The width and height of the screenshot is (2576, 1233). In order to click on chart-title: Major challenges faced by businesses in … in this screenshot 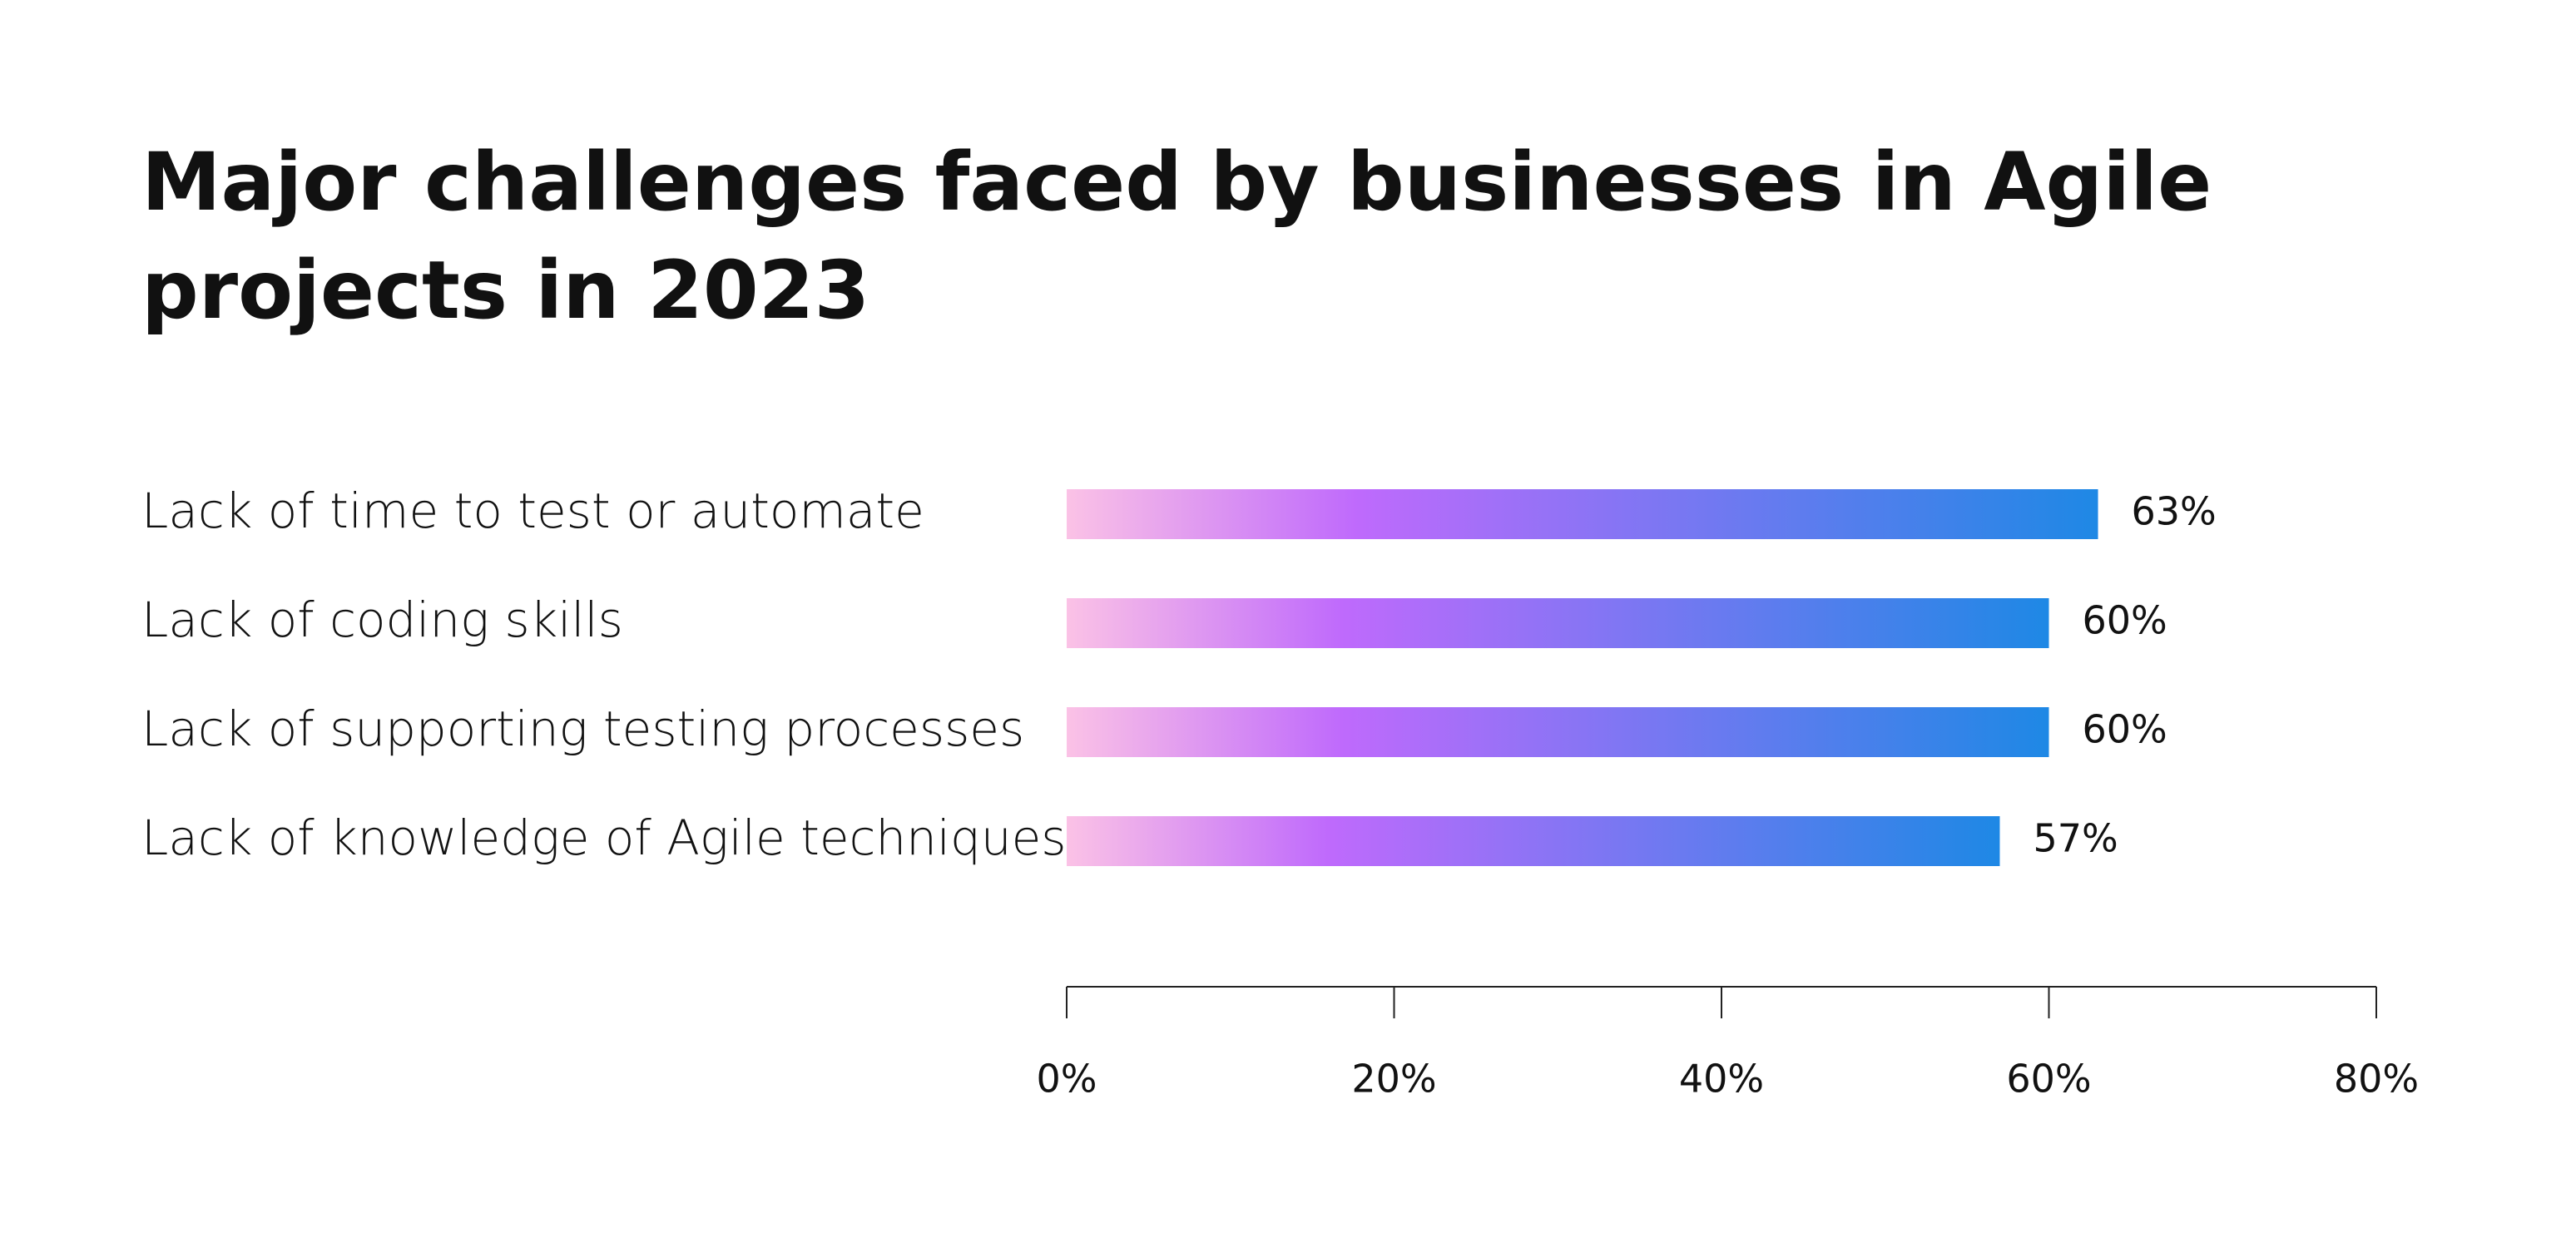, I will do `click(1177, 236)`.